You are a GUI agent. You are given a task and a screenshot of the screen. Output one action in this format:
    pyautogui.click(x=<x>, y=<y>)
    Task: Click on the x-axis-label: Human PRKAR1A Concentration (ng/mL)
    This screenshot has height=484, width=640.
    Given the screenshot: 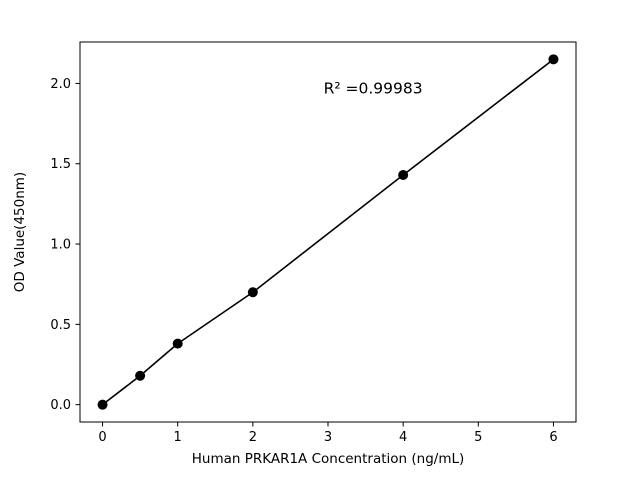 What is the action you would take?
    pyautogui.click(x=328, y=459)
    